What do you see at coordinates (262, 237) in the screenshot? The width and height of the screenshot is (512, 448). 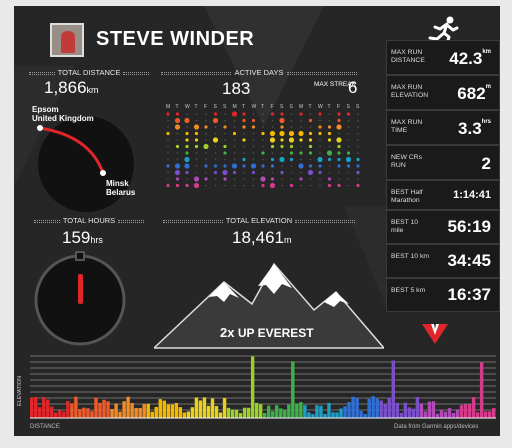 I see `total-elevation-value: 18,461m` at bounding box center [262, 237].